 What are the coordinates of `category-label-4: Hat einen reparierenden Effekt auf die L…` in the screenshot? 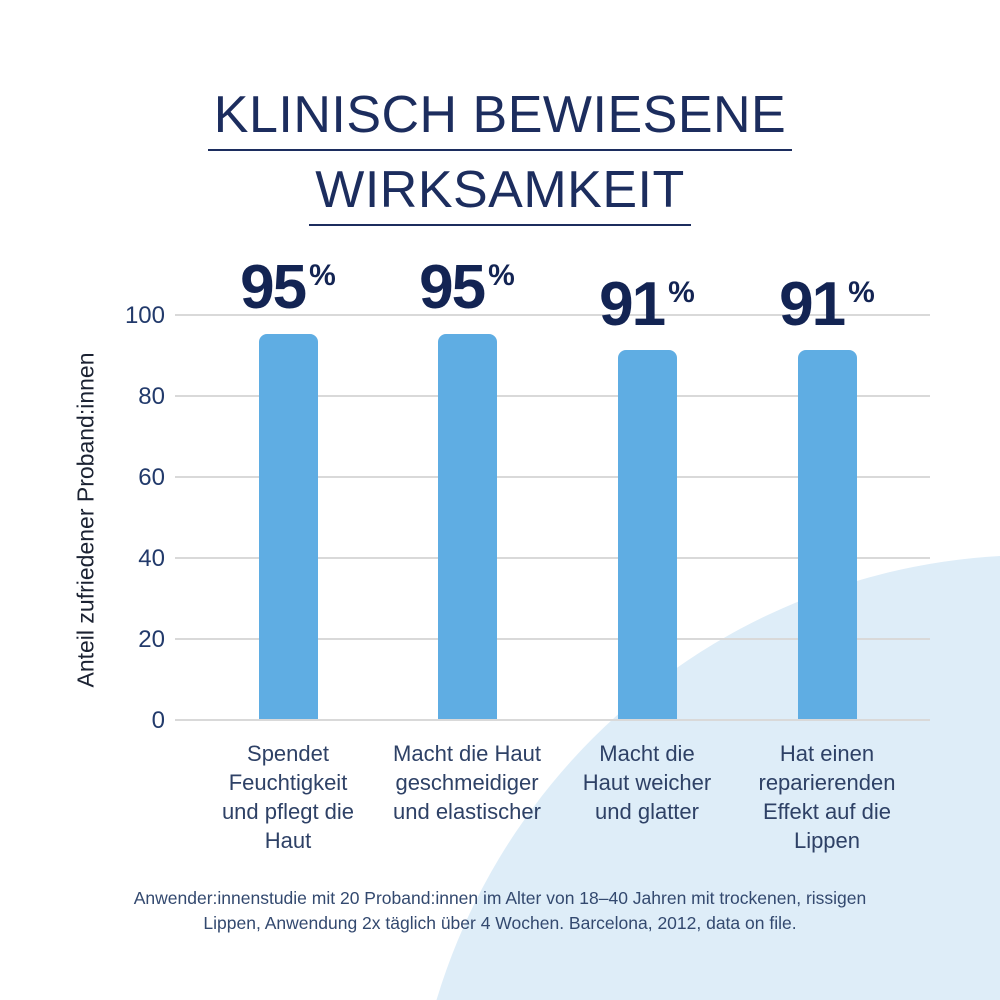 It's located at (827, 797).